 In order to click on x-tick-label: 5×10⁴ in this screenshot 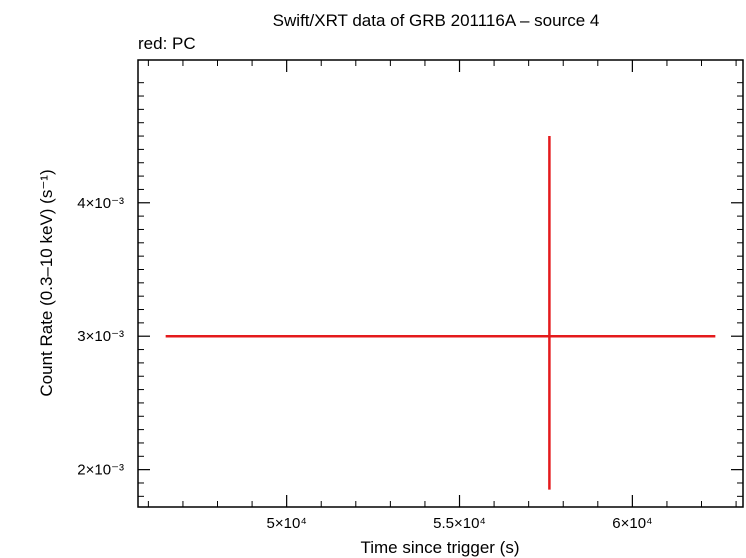, I will do `click(287, 523)`.